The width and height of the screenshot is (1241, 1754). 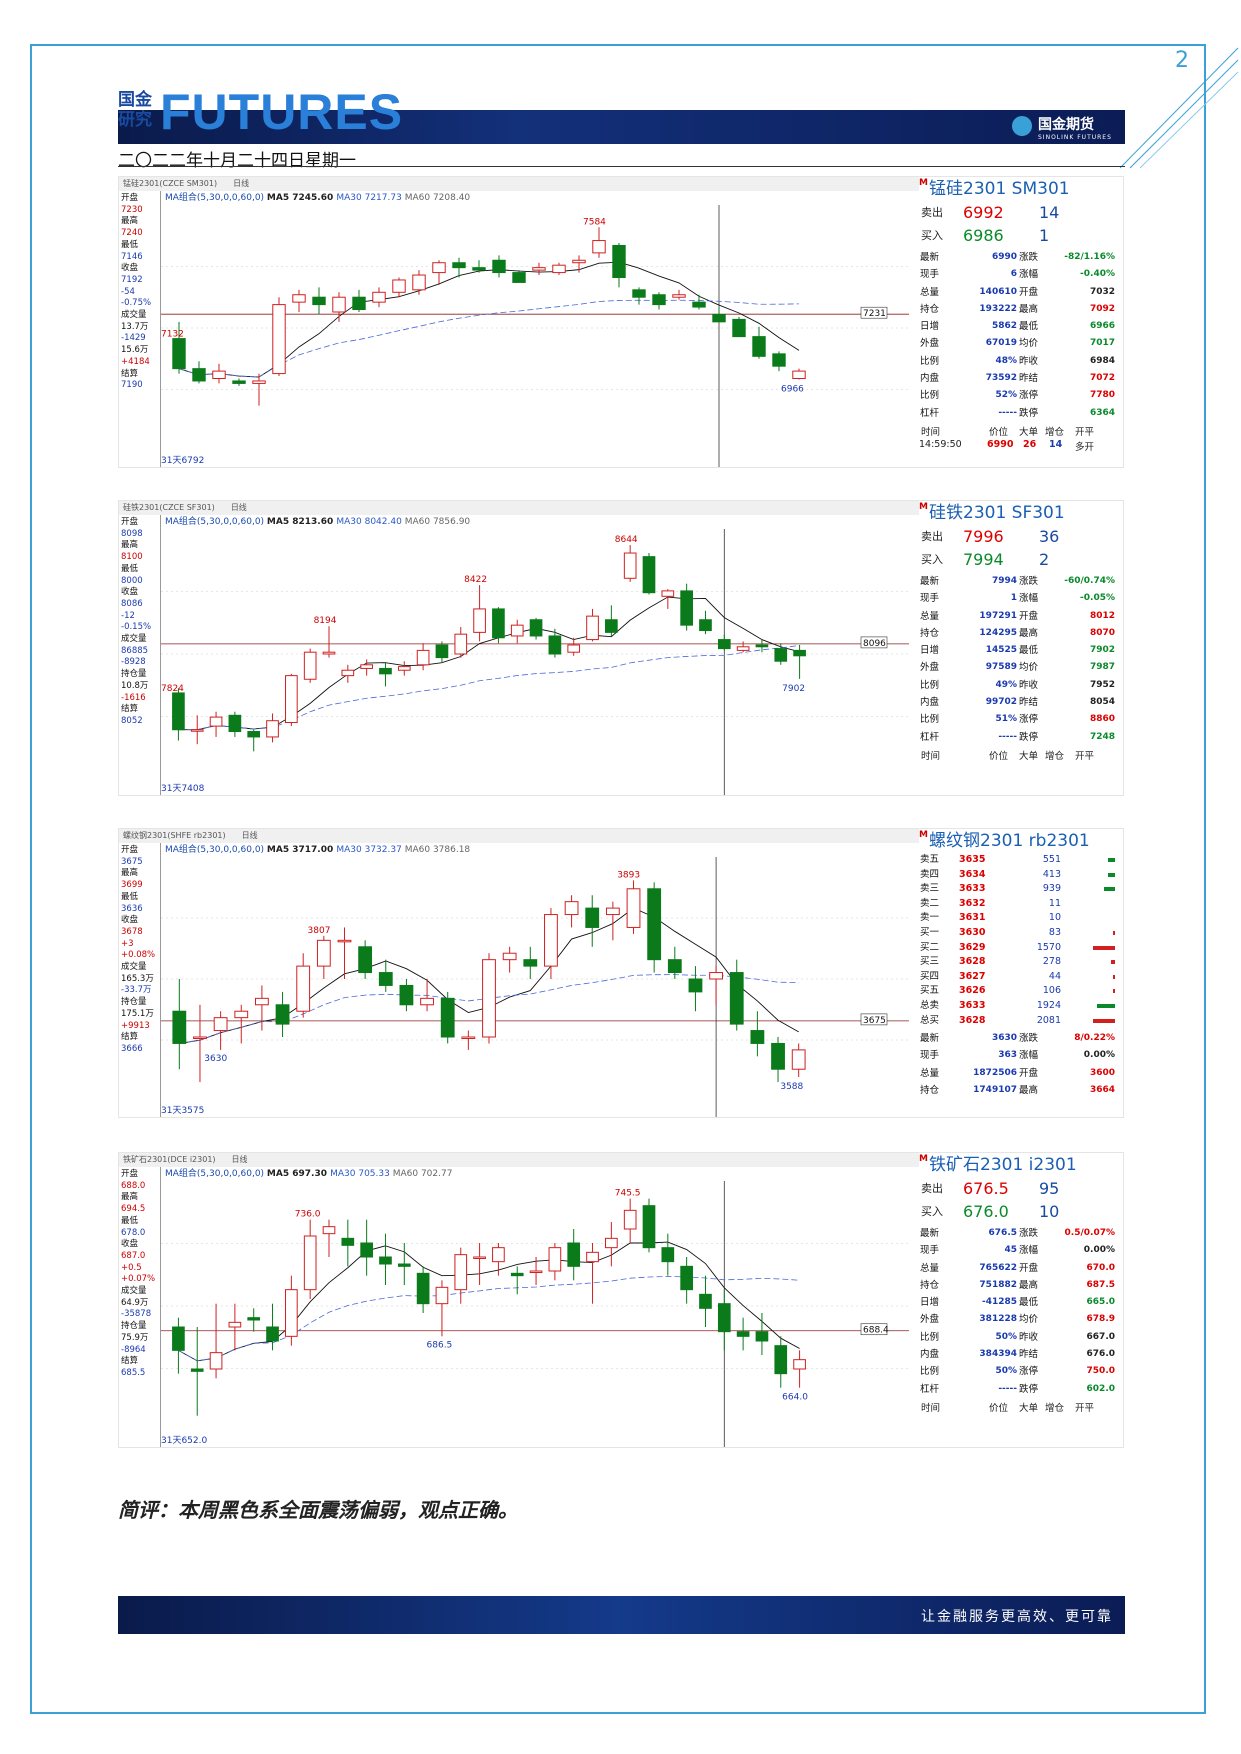 I want to click on quote-row: 外盘 97589 均价 7987, so click(x=1021, y=667).